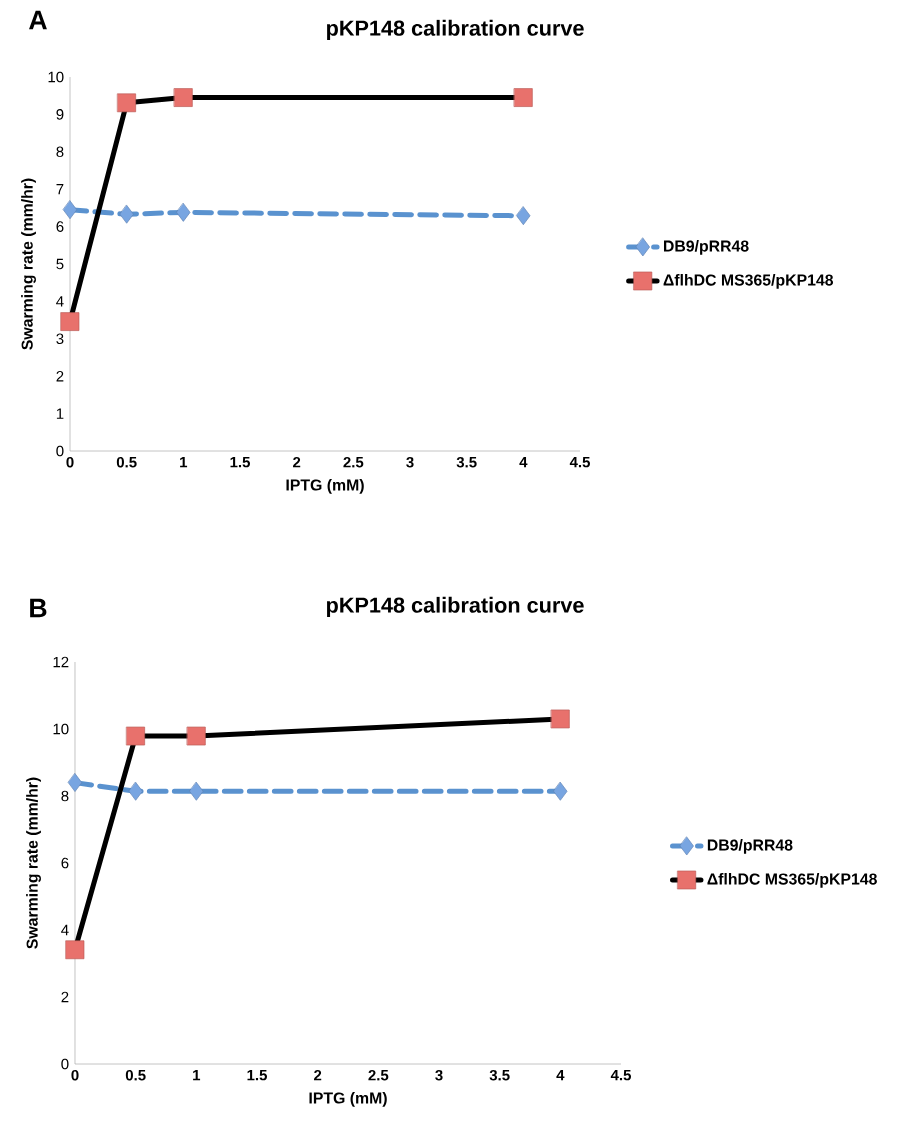 The height and width of the screenshot is (1131, 908). What do you see at coordinates (61, 662) in the screenshot?
I see `y-tick-label: 12` at bounding box center [61, 662].